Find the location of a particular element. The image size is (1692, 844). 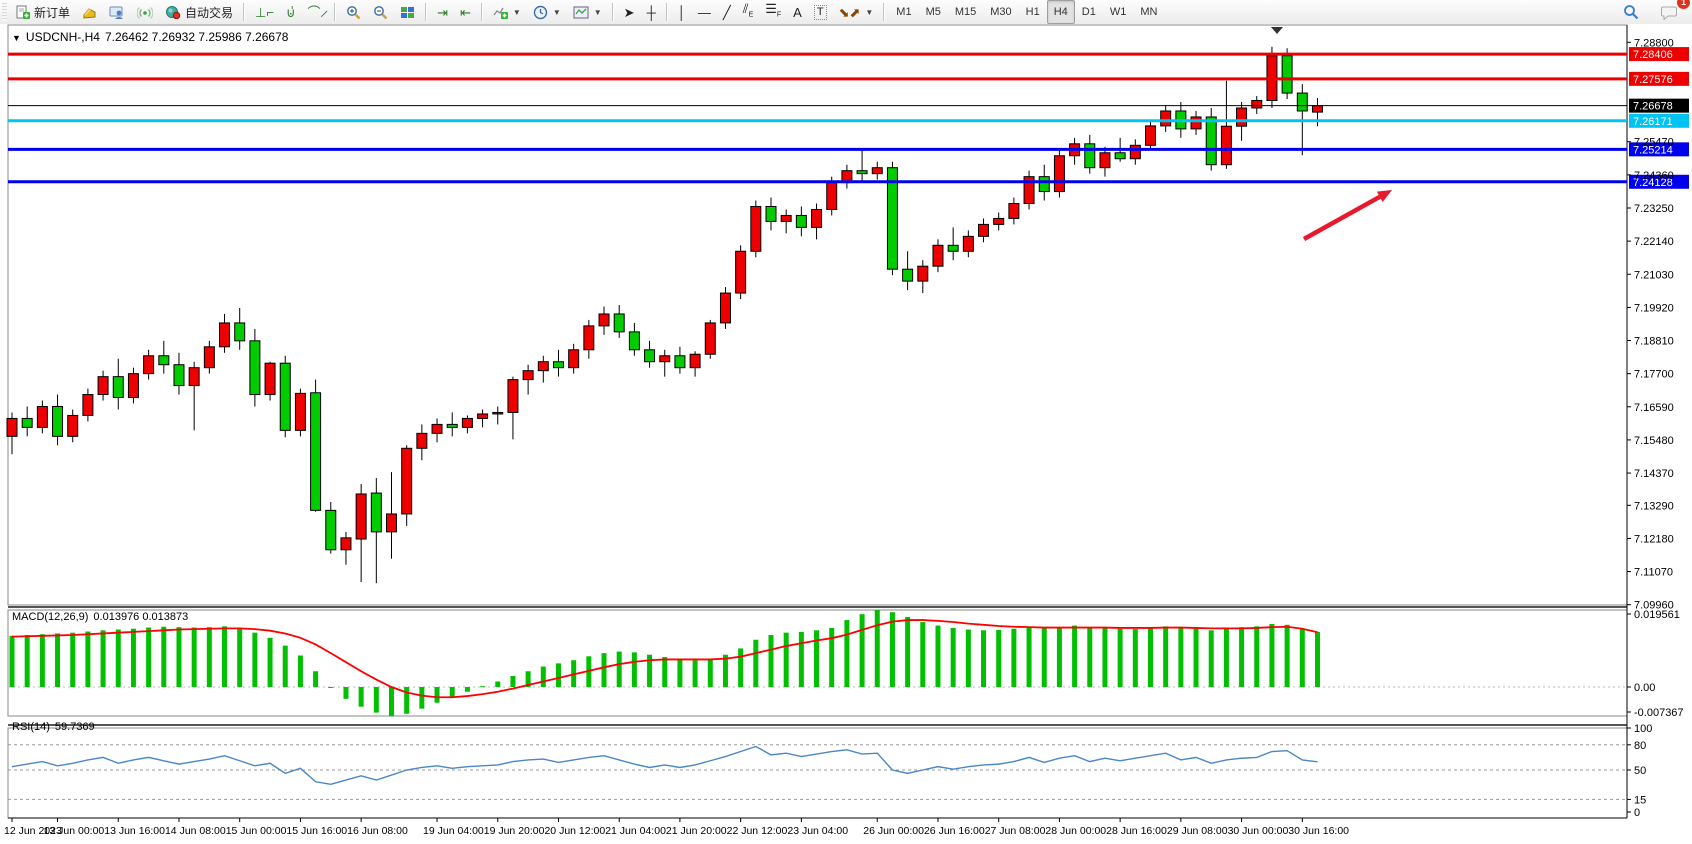

date-label: 30 Jun 00:00 is located at coordinates (1258, 831).